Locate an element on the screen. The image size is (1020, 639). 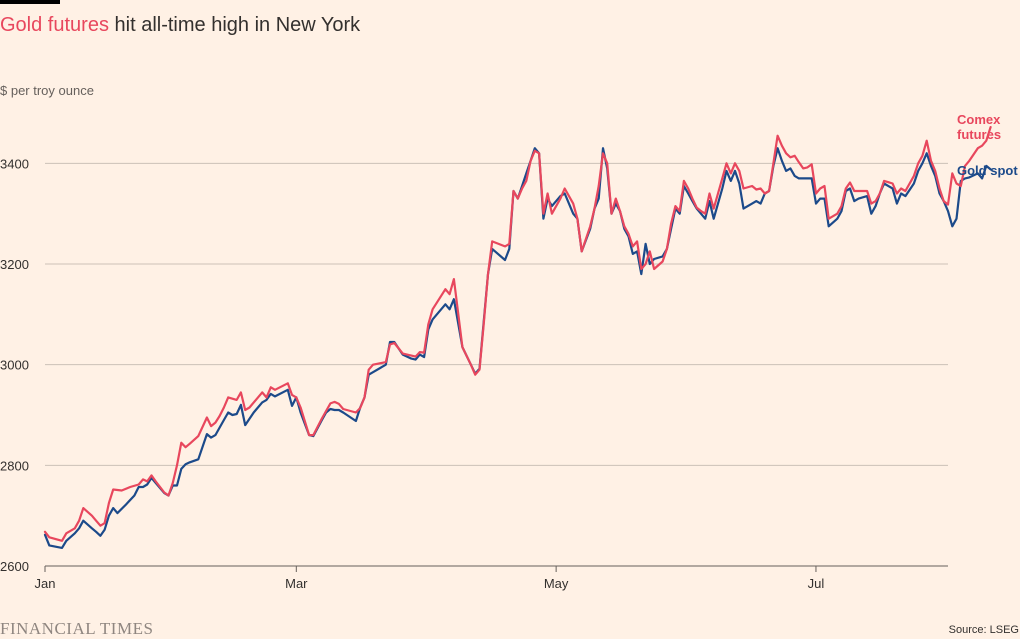
series-label-gold-spot: Gold spot is located at coordinates (987, 170).